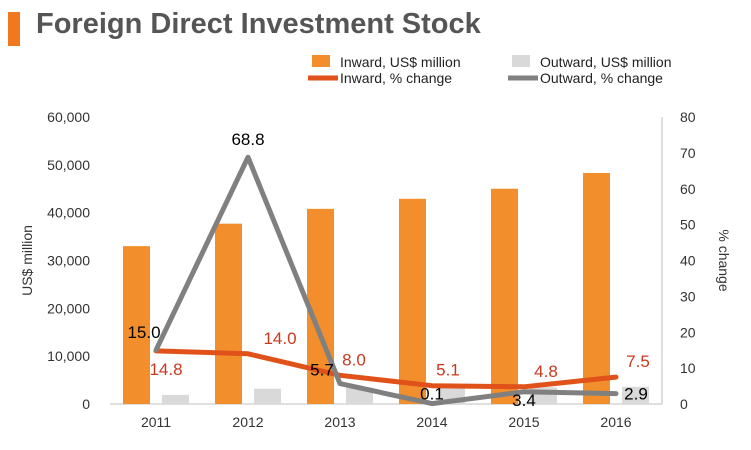 The height and width of the screenshot is (450, 751). What do you see at coordinates (247, 422) in the screenshot?
I see `x-tick-label: 2012` at bounding box center [247, 422].